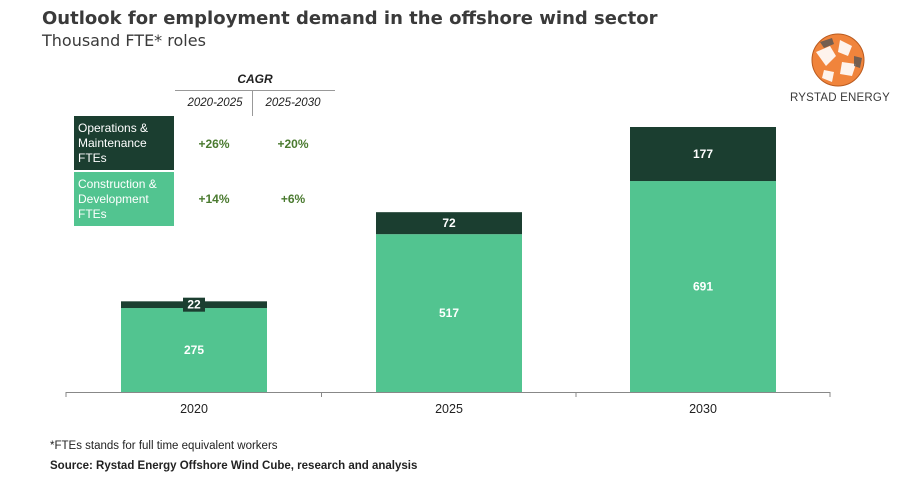 The width and height of the screenshot is (921, 486). What do you see at coordinates (214, 199) in the screenshot?
I see `cagr-cd-2020-2025: +14%` at bounding box center [214, 199].